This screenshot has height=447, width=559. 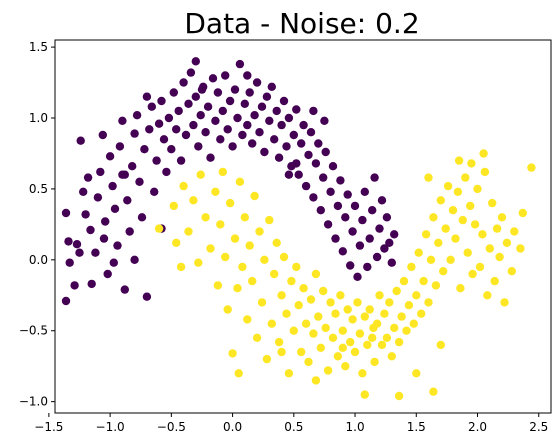 I want to click on x-tick-label: −1.5, so click(x=48, y=427).